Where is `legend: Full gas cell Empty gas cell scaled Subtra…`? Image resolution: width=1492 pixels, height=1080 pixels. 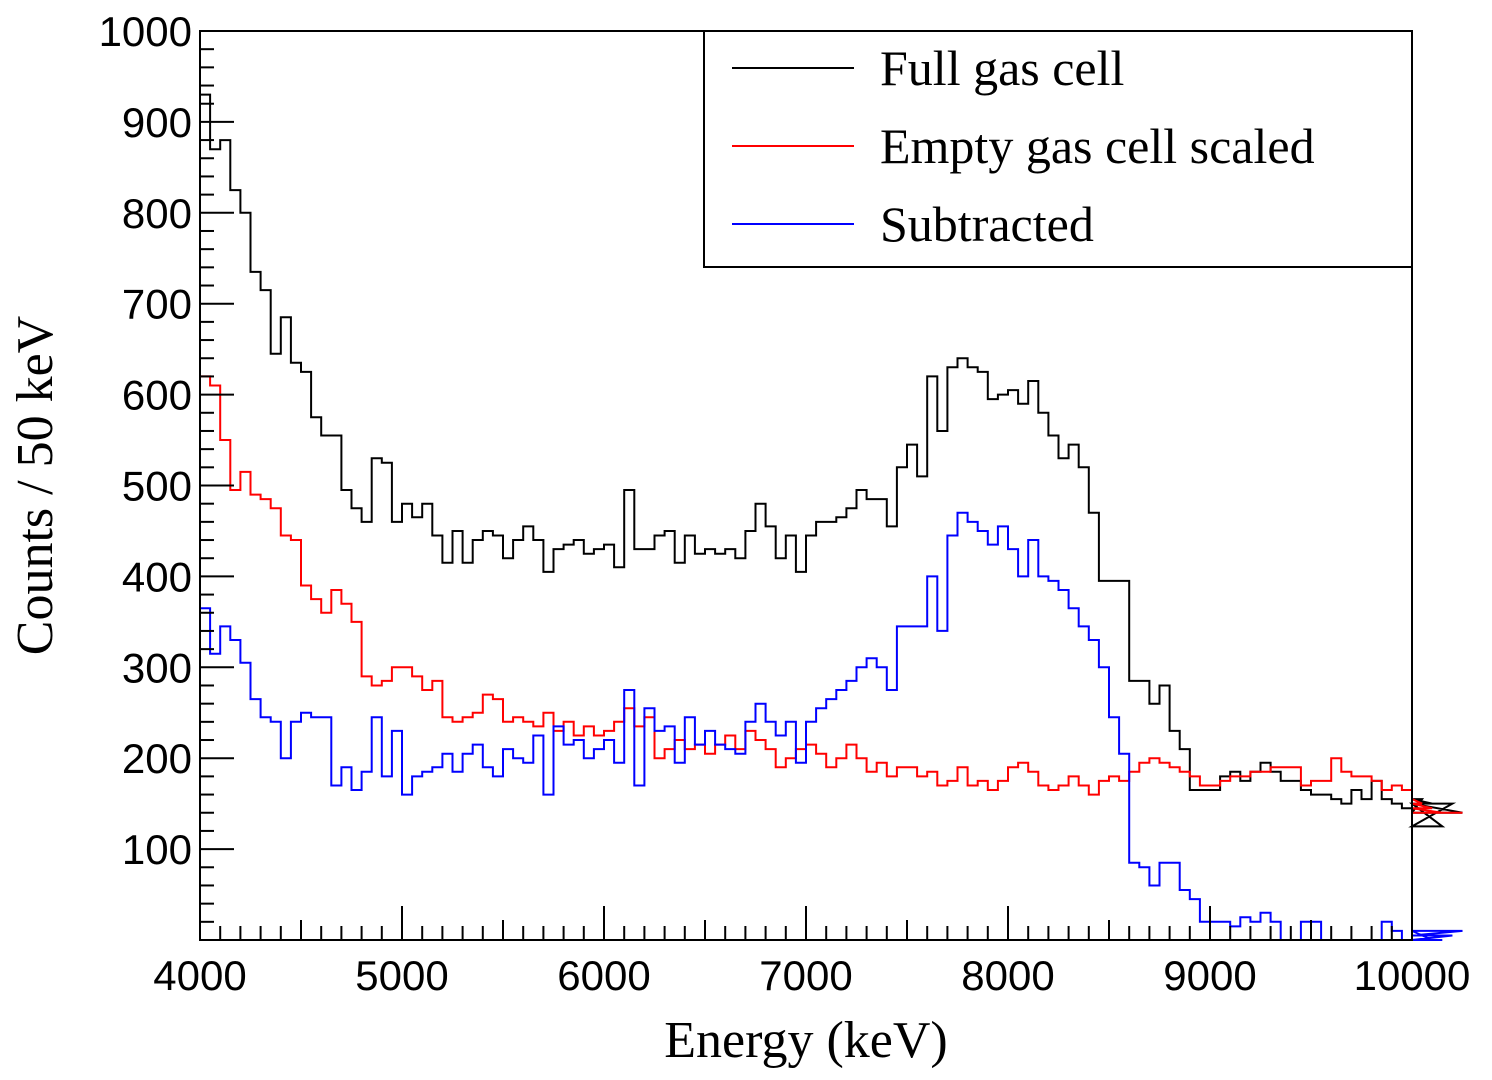
legend: Full gas cell Empty gas cell scaled Subtra… is located at coordinates (1058, 149).